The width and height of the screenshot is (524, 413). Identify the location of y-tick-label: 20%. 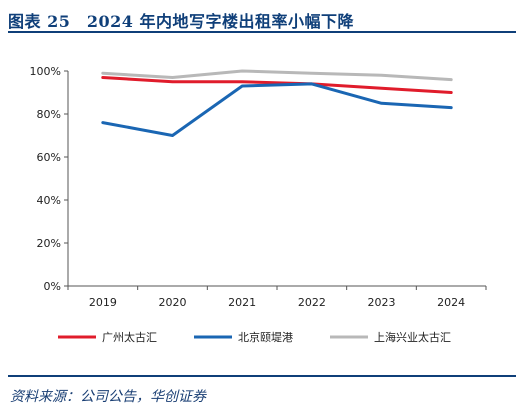
(49, 243).